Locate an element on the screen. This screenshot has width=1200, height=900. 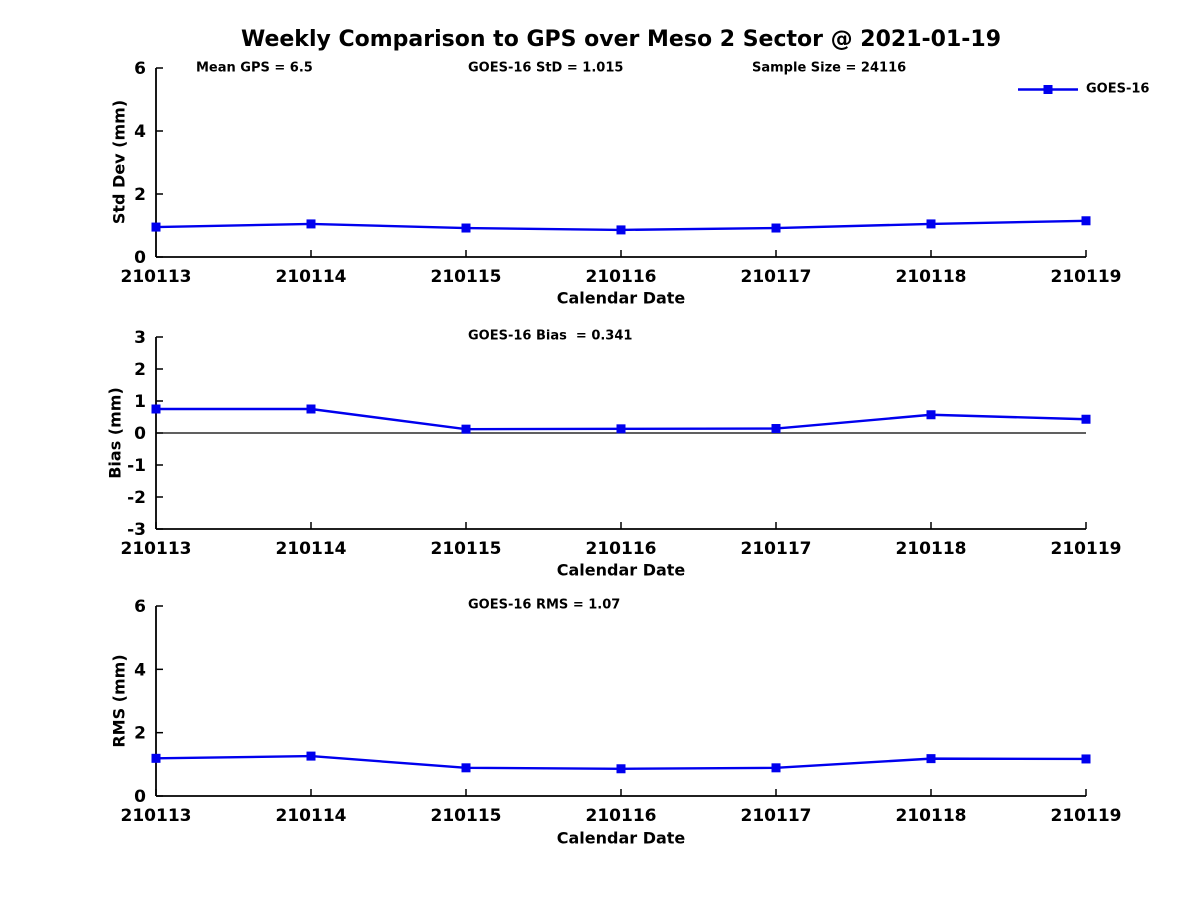
annotation-goes16-std: GOES-16 StD = 1.015 is located at coordinates (546, 68).